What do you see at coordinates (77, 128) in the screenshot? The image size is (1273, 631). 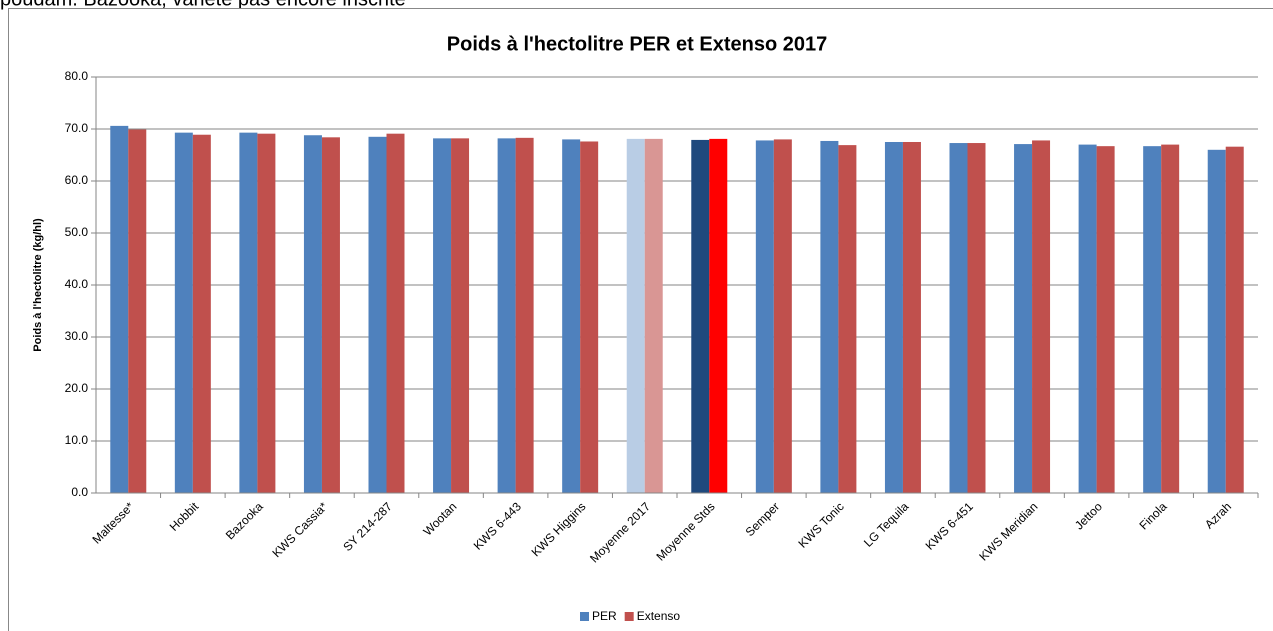 I see `y-tick-label: 70.0` at bounding box center [77, 128].